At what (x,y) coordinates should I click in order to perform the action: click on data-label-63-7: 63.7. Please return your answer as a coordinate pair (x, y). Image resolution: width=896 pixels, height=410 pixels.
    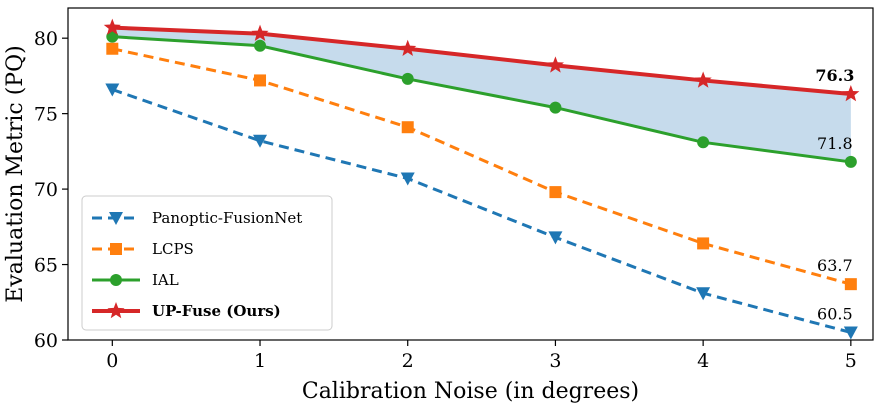
    Looking at the image, I should click on (835, 265).